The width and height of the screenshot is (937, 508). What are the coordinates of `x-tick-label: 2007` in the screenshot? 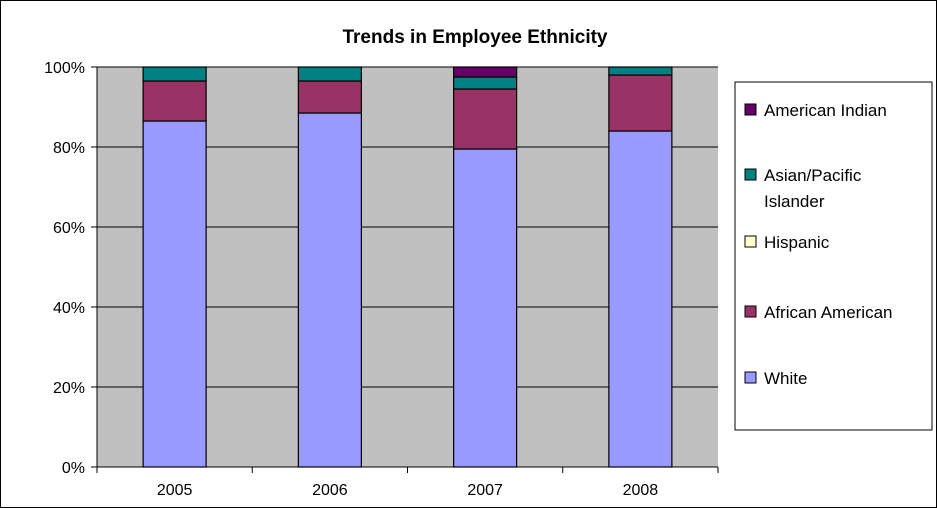 It's located at (485, 490).